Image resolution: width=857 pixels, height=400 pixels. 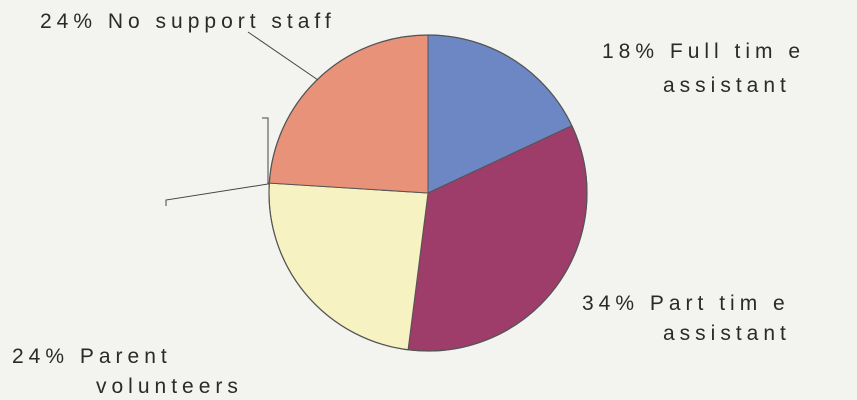 I want to click on slice-label-full-time-assistant-line-2: assistant, so click(x=727, y=85).